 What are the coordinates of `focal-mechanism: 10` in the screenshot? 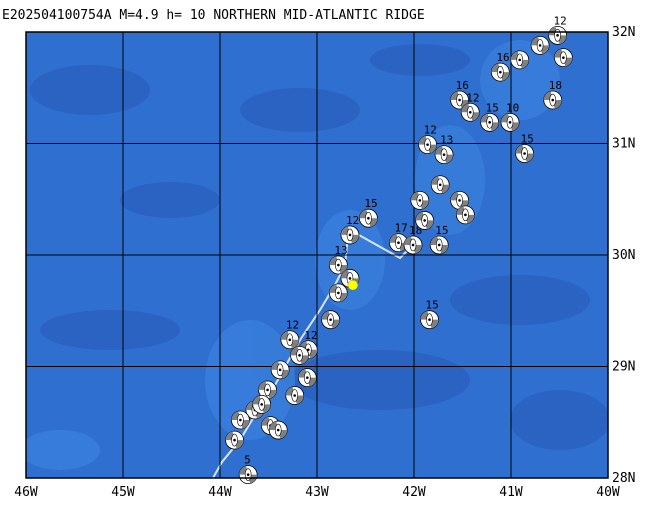 It's located at (510, 116).